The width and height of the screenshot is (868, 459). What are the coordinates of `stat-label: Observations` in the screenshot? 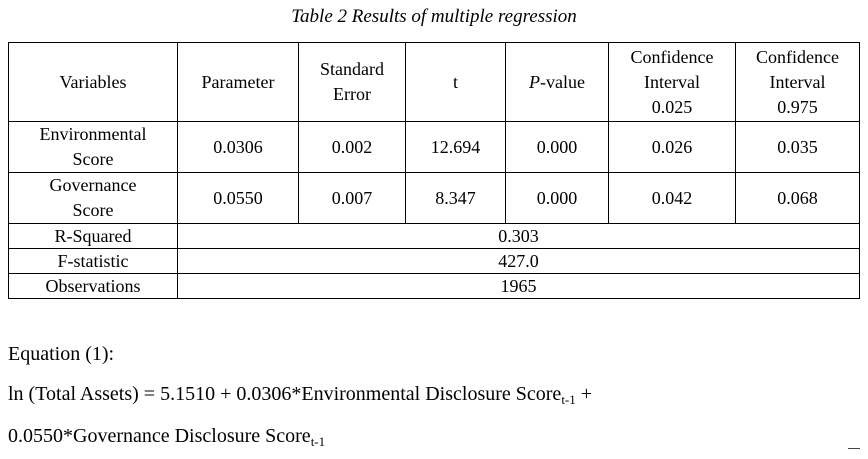 It's located at (93, 286).